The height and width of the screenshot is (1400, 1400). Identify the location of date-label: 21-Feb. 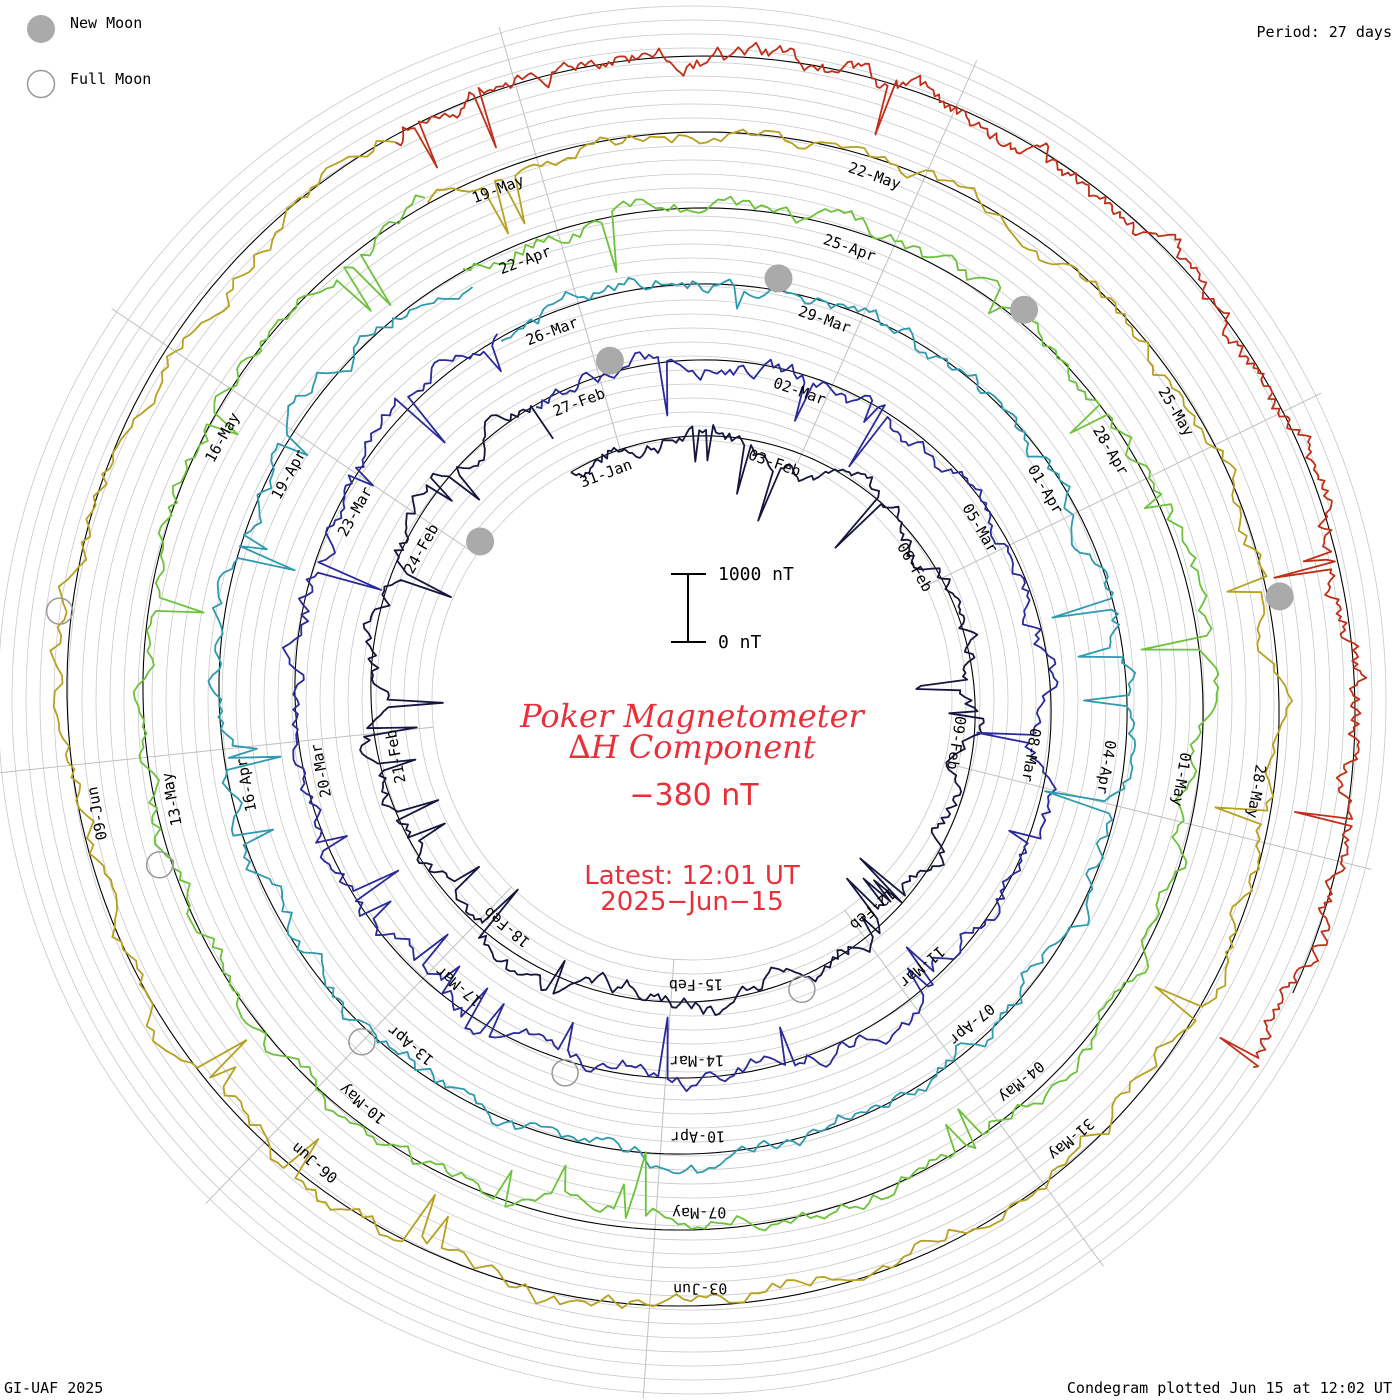
(396, 756).